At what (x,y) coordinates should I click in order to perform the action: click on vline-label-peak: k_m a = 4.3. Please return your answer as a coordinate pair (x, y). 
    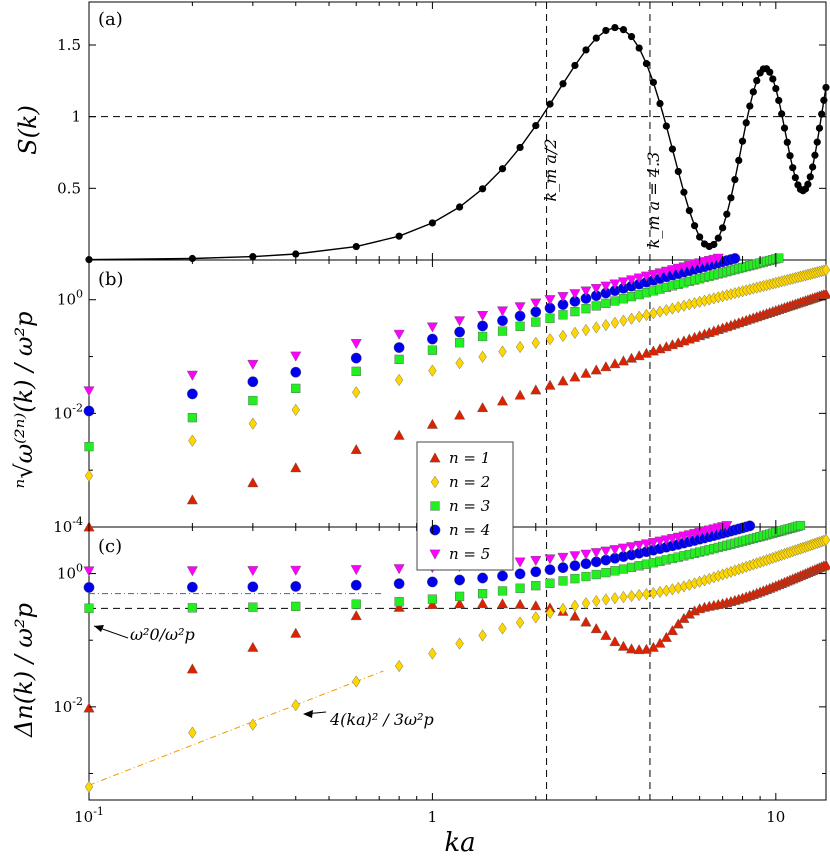
    Looking at the image, I should click on (653, 200).